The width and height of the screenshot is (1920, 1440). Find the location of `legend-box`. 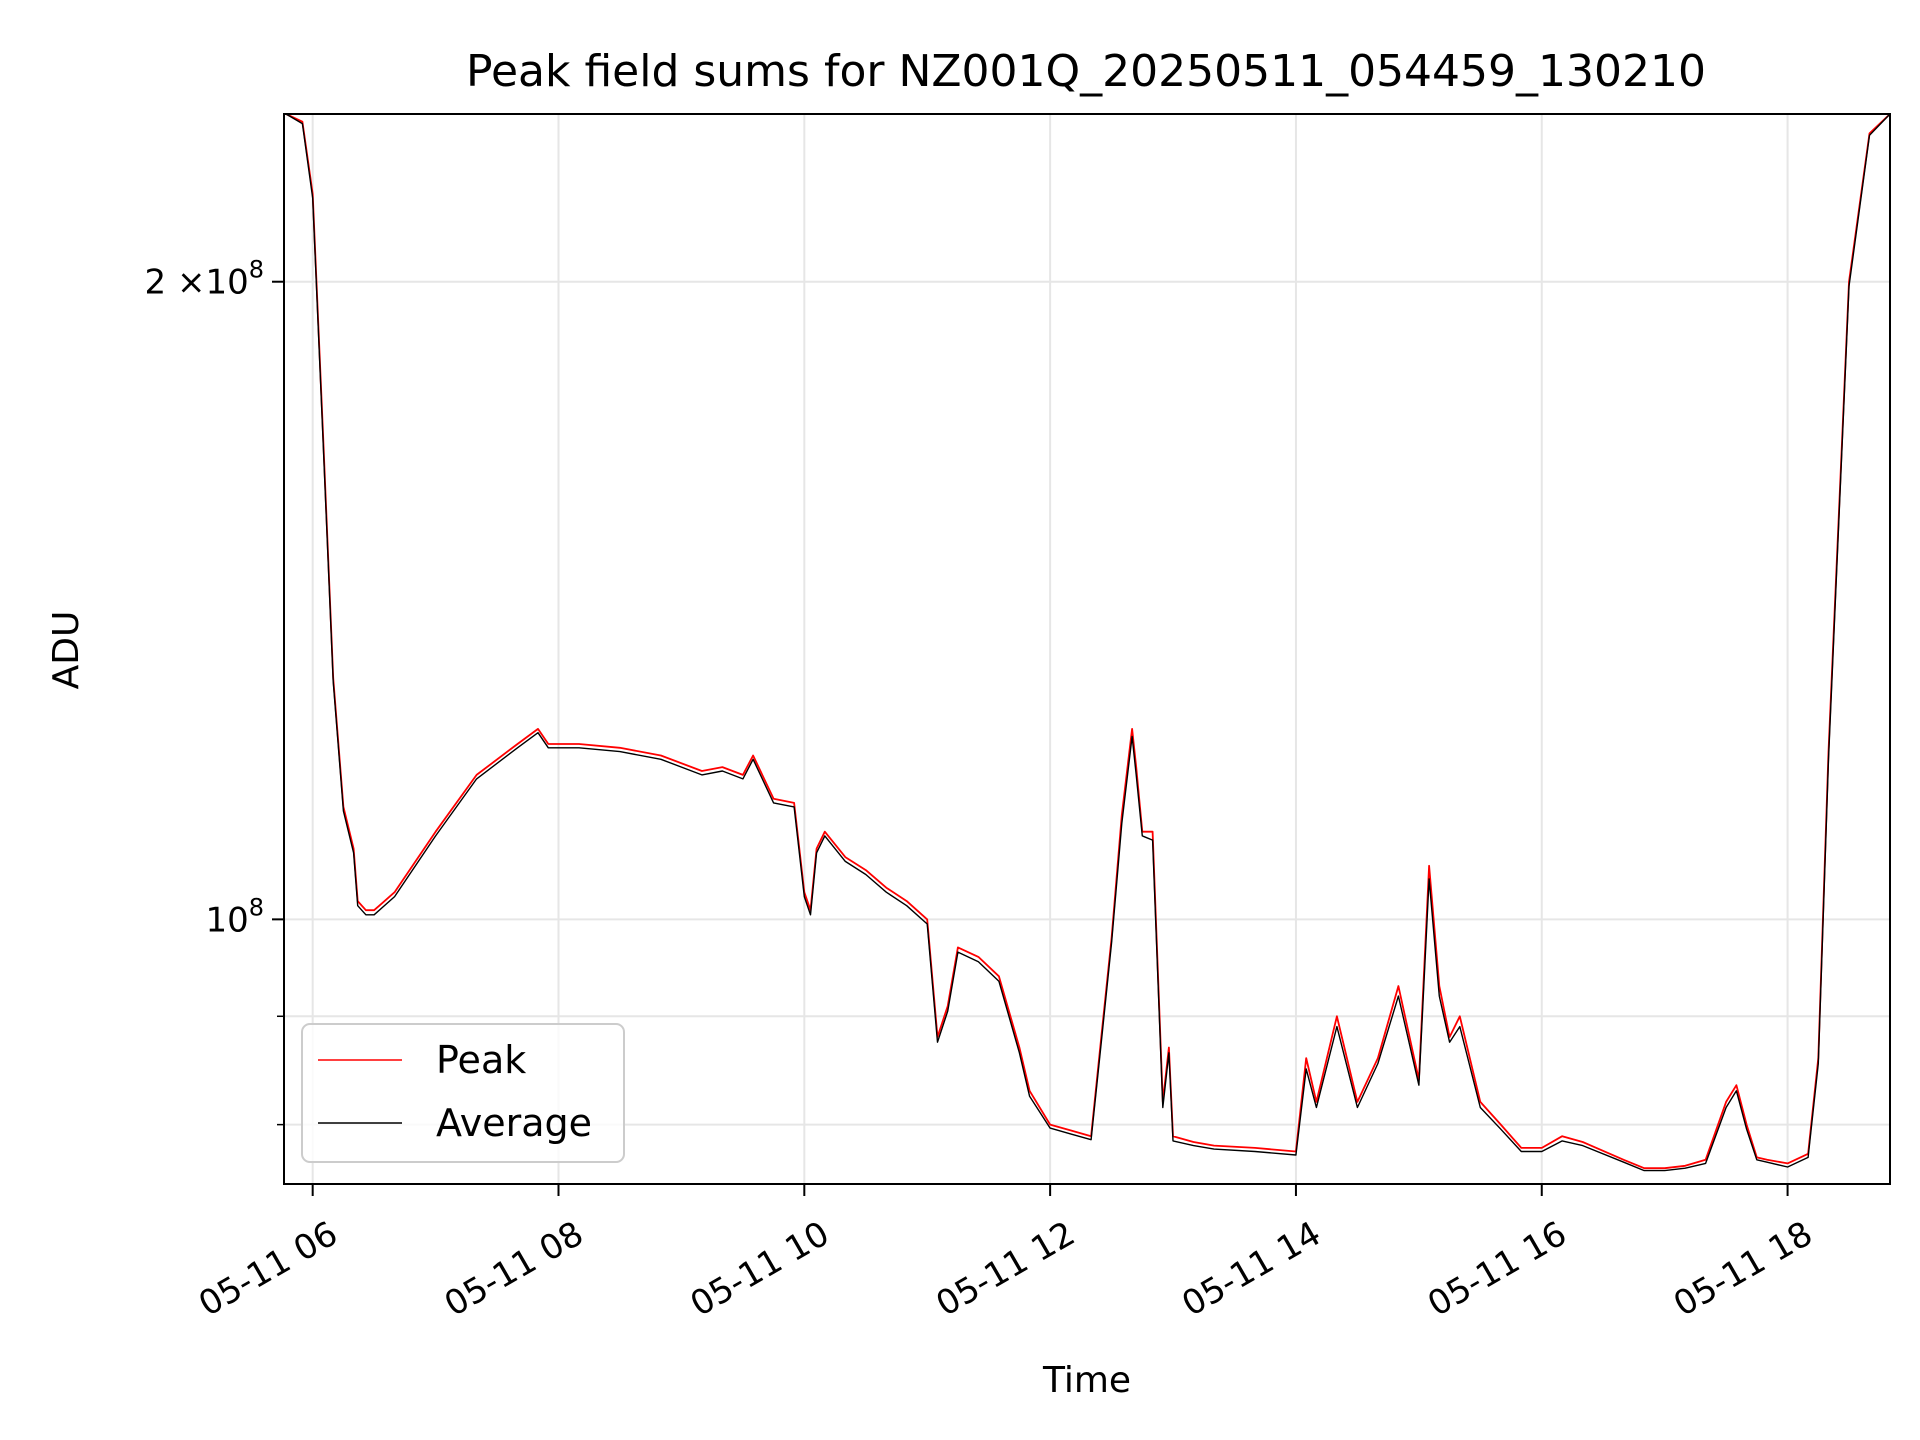

legend-box is located at coordinates (463, 1093).